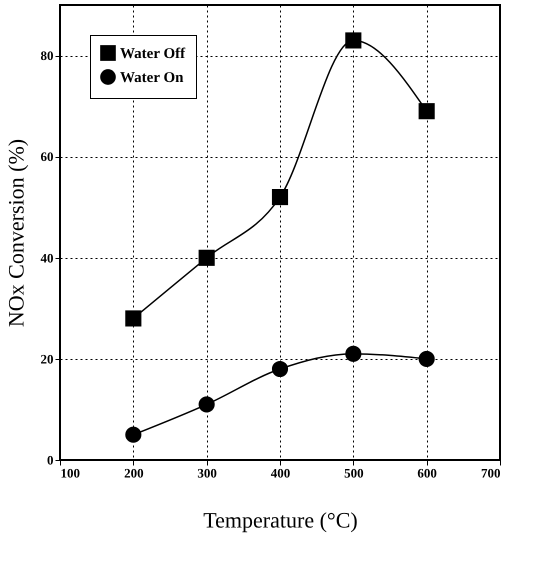 The image size is (546, 578). Describe the element at coordinates (207, 473) in the screenshot. I see `x-tick-label: 300` at that location.